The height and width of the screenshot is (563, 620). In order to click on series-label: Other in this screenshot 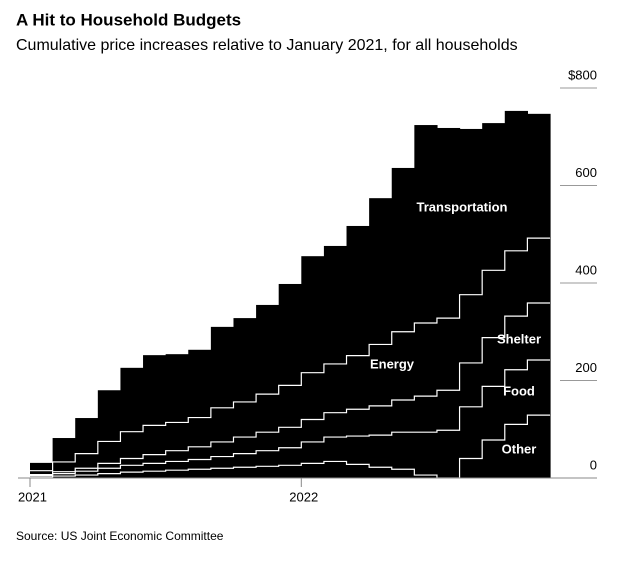, I will do `click(519, 448)`.